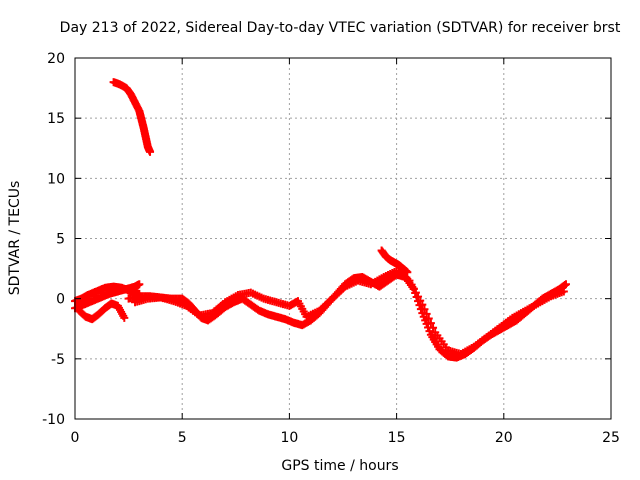  What do you see at coordinates (56, 119) in the screenshot?
I see `y-tick-label: 15` at bounding box center [56, 119].